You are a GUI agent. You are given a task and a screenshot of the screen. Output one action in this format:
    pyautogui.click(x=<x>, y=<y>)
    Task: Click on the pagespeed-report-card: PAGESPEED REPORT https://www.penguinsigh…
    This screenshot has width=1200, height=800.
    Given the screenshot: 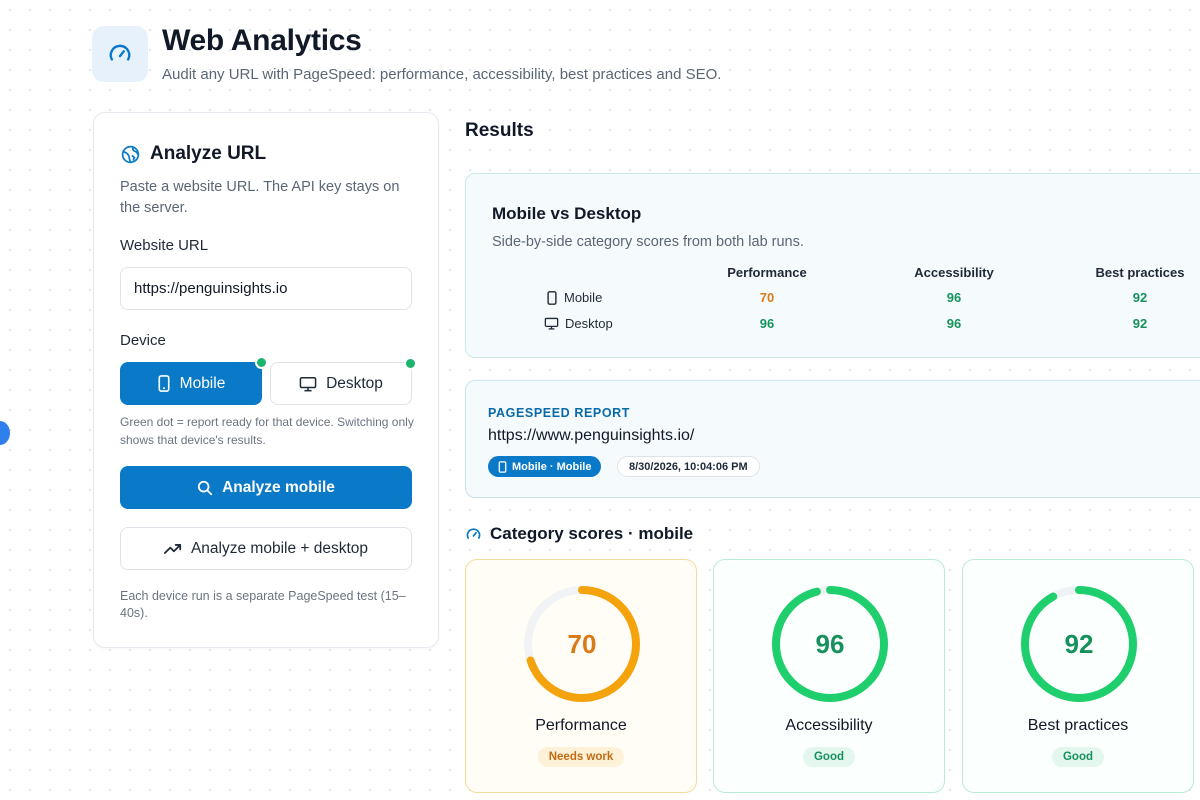 What is the action you would take?
    pyautogui.click(x=832, y=439)
    